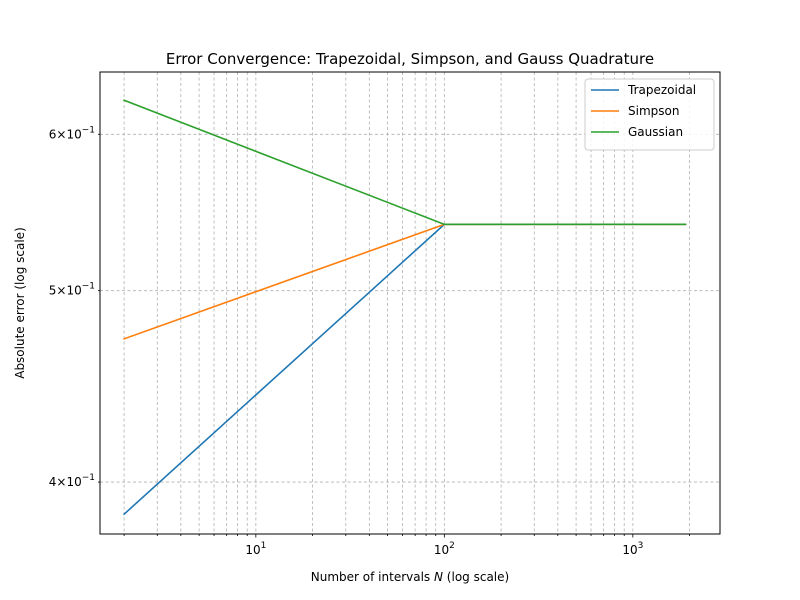 The height and width of the screenshot is (600, 800). What do you see at coordinates (444, 549) in the screenshot?
I see `x-tick-label: 10²` at bounding box center [444, 549].